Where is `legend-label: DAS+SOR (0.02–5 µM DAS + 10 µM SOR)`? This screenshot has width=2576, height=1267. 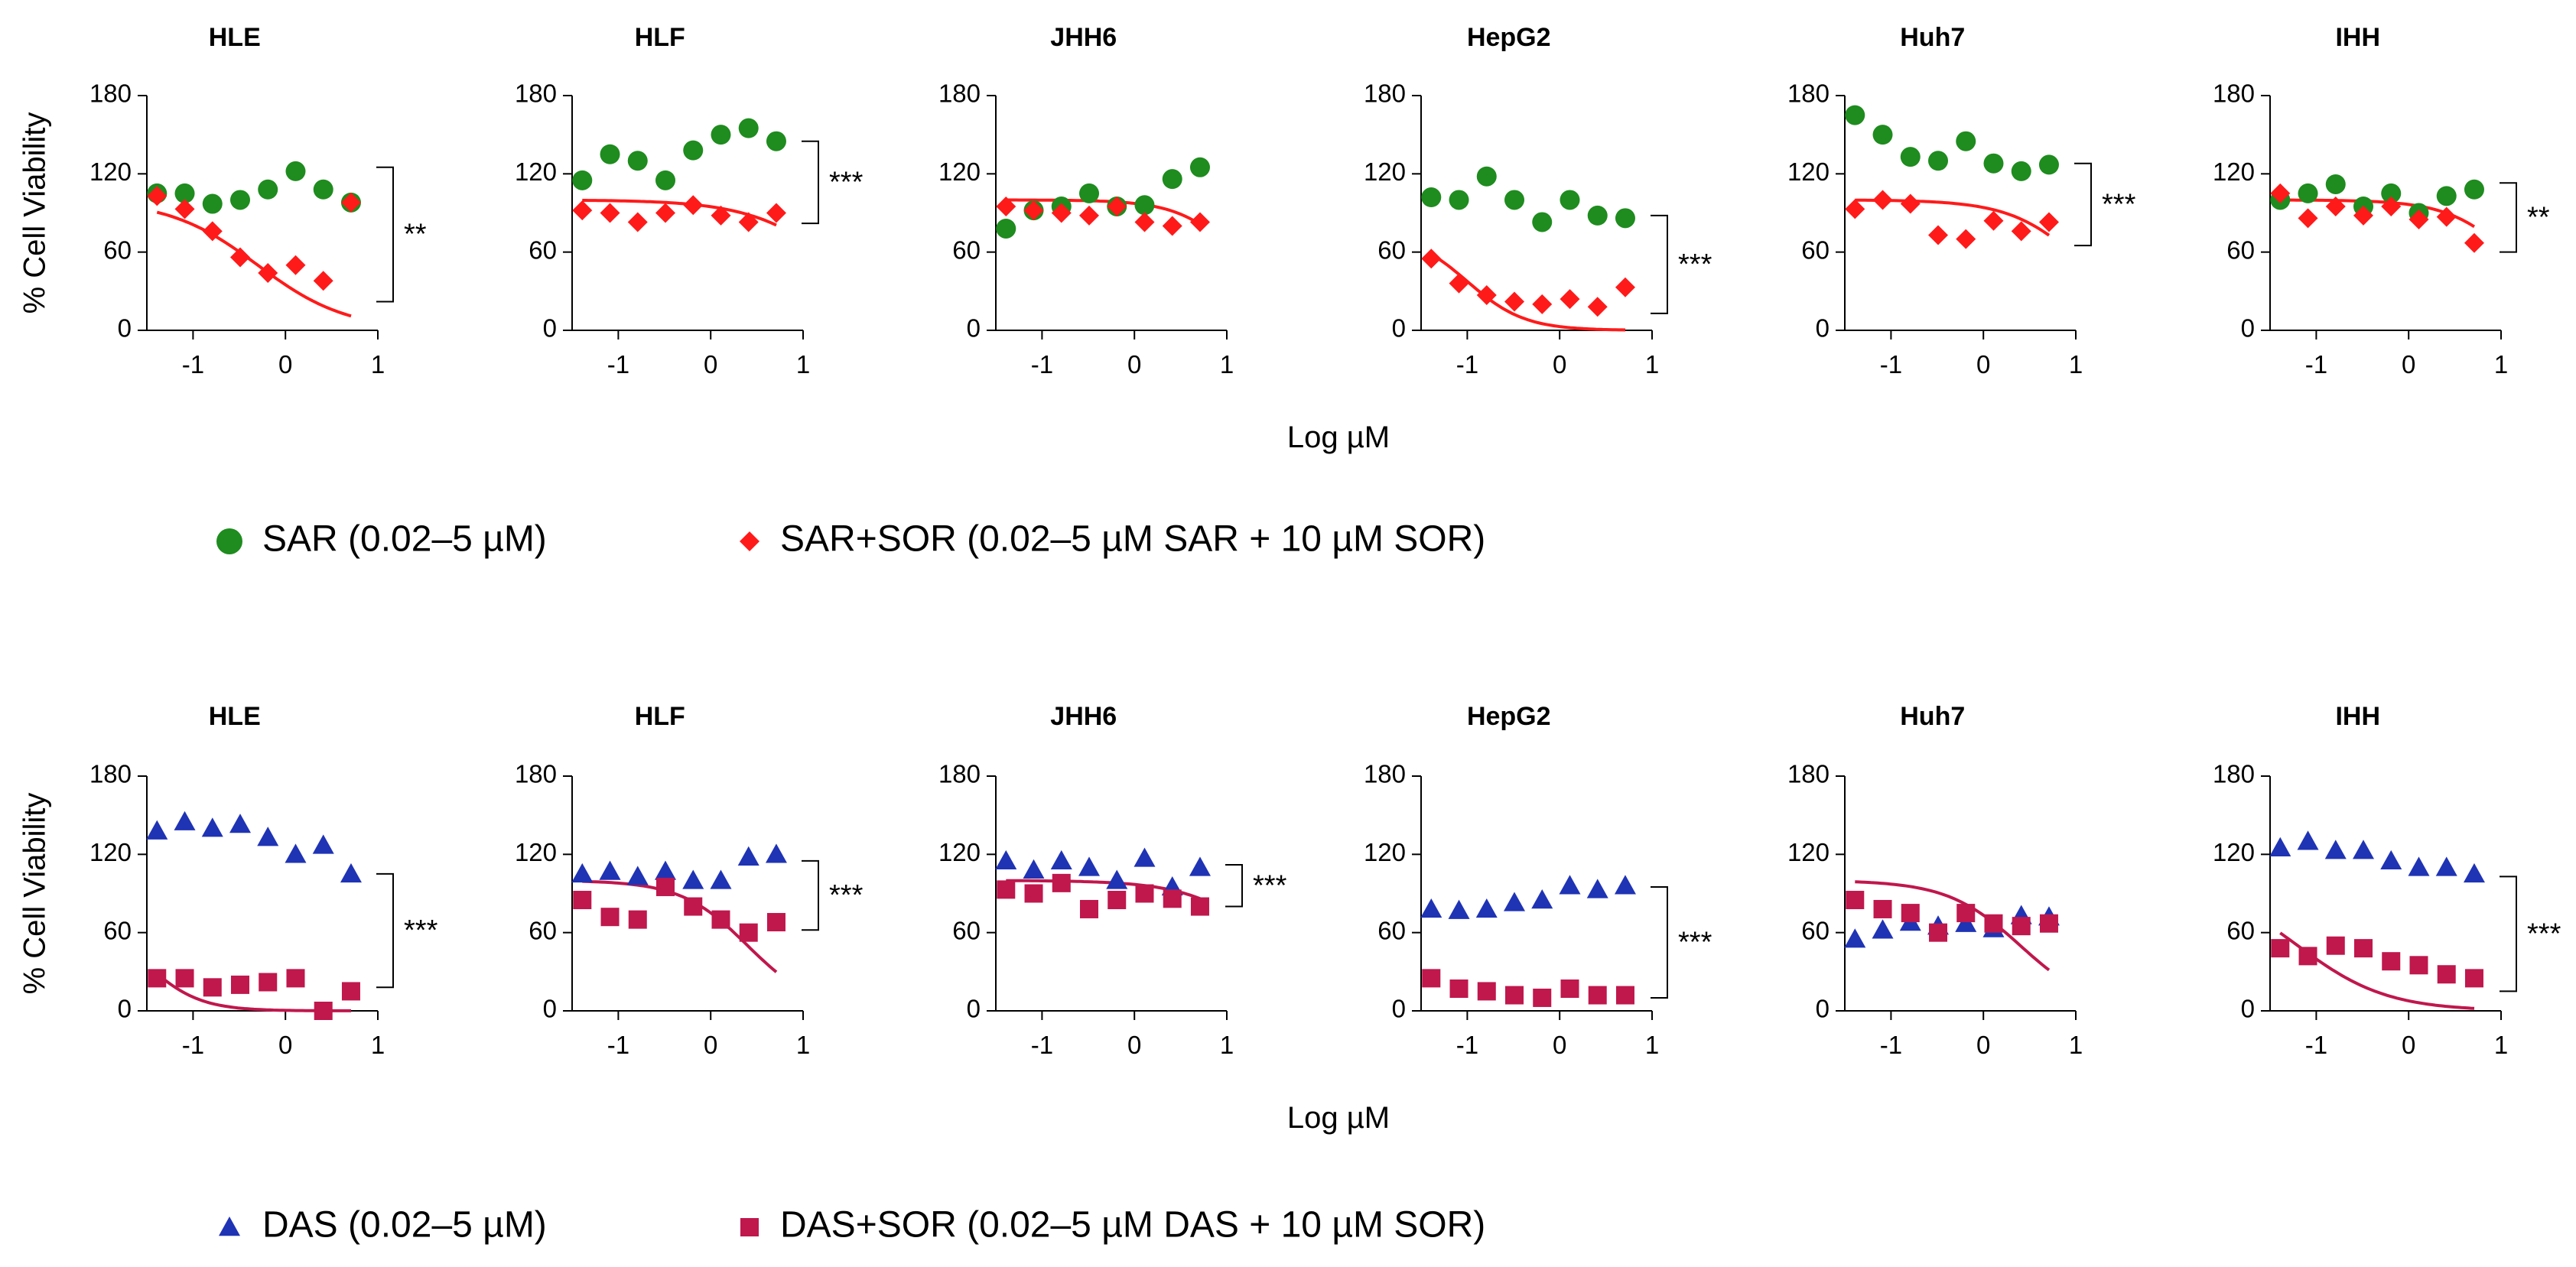 legend-label: DAS+SOR (0.02–5 µM DAS + 10 µM SOR) is located at coordinates (1132, 1225).